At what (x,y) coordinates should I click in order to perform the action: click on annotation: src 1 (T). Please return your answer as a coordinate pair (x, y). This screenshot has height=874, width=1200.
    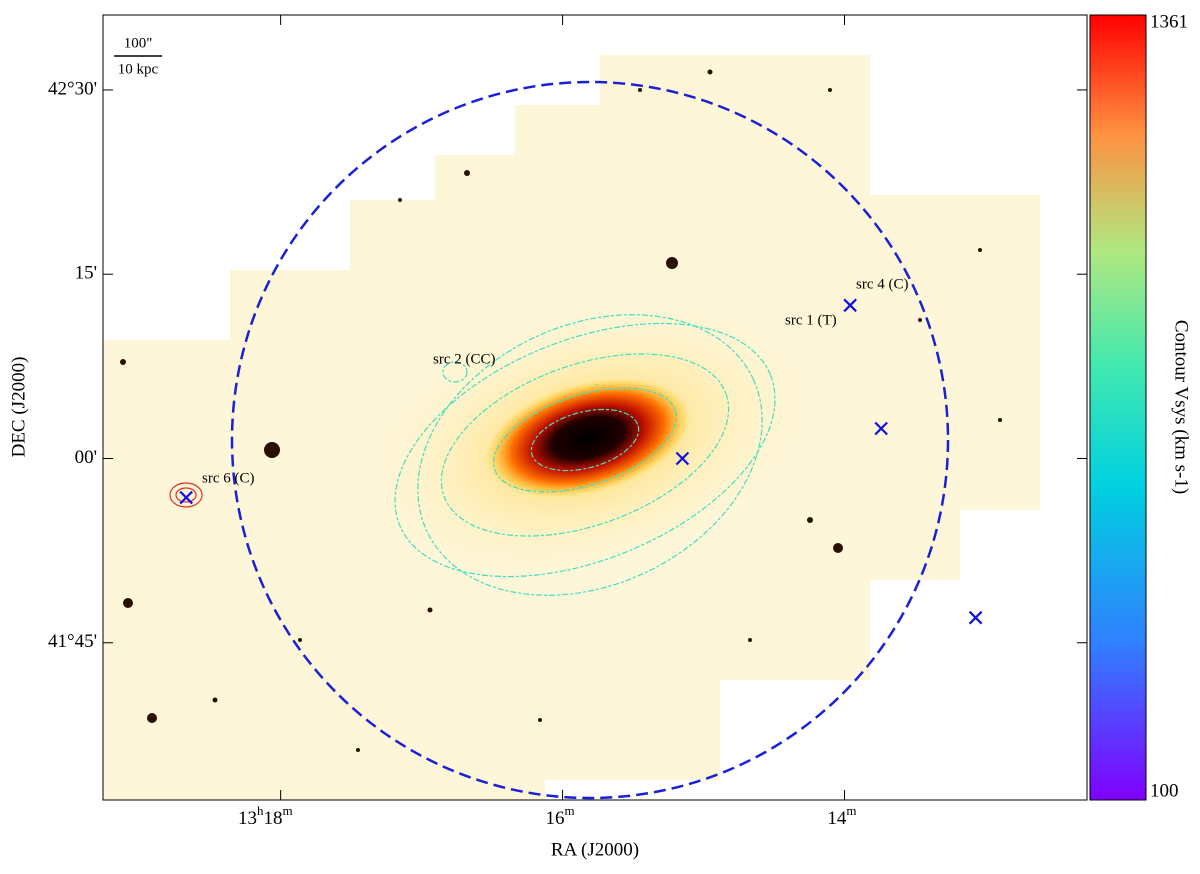
    Looking at the image, I should click on (811, 320).